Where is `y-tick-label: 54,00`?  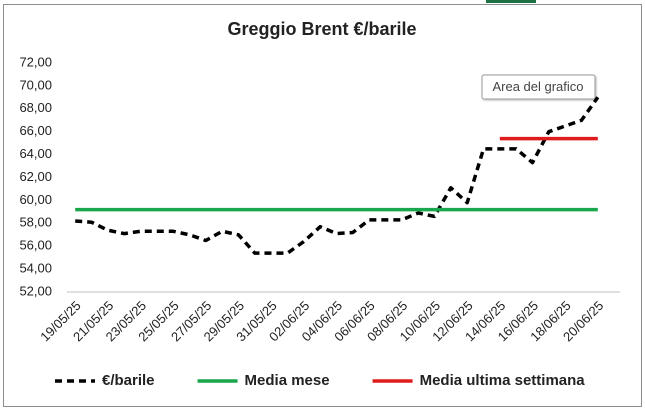
y-tick-label: 54,00 is located at coordinates (35, 268).